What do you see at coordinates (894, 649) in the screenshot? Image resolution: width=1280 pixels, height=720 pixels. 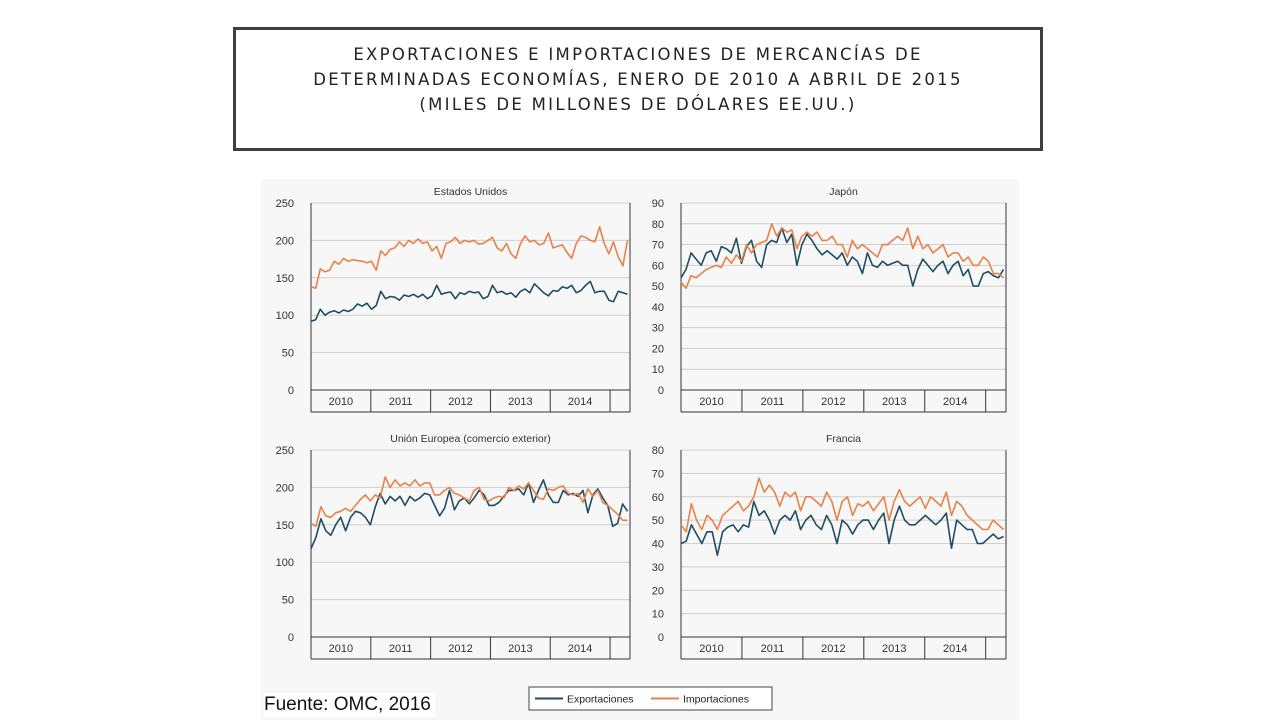 I see `fr-x-tick-label: 2013` at bounding box center [894, 649].